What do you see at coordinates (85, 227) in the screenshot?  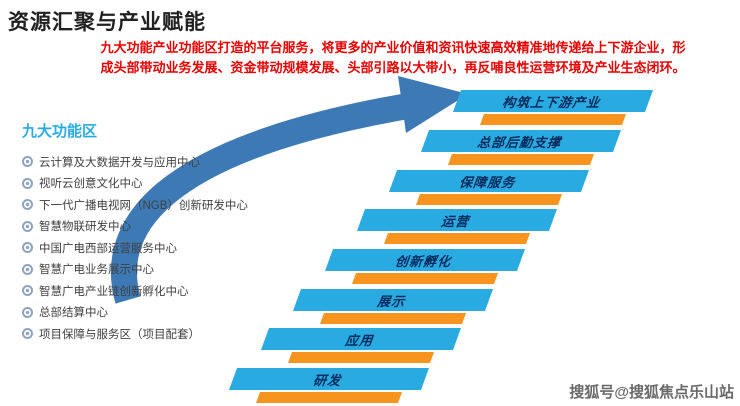 I see `list-item-label: 智慧物联研发中心` at bounding box center [85, 227].